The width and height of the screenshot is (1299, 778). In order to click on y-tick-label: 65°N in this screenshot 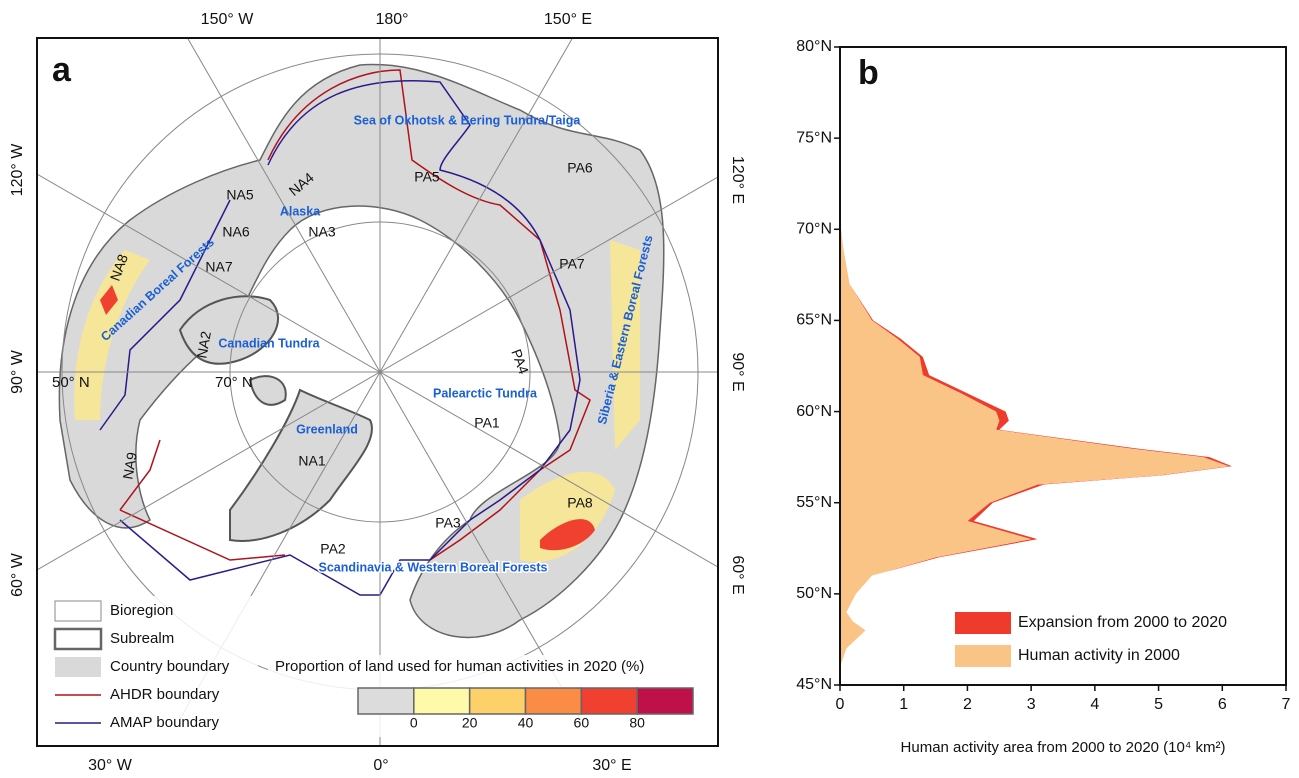, I will do `click(814, 320)`.